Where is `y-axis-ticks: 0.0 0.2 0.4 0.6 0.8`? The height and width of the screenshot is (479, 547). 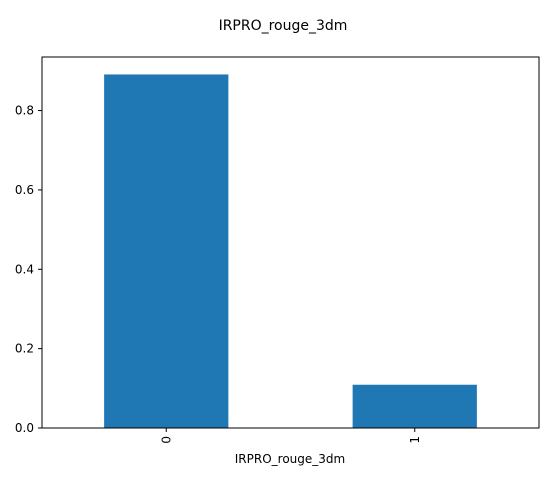 y-axis-ticks: 0.0 0.2 0.4 0.6 0.8 is located at coordinates (28, 269).